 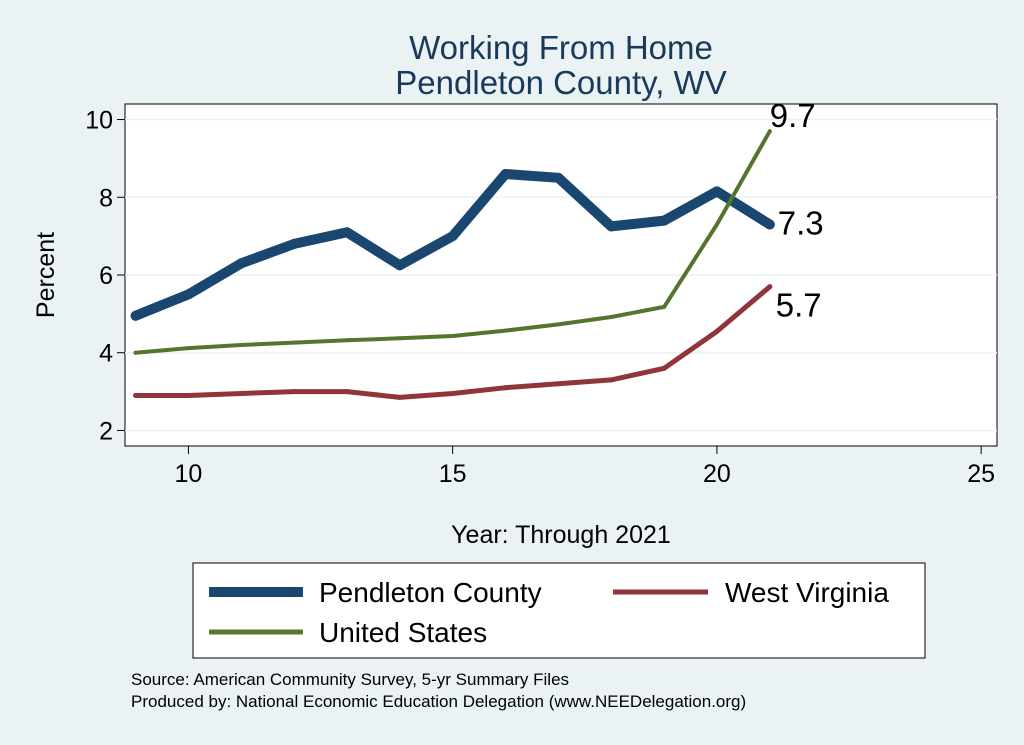 I want to click on end-label-pendleton-county: 7.3, so click(x=801, y=222).